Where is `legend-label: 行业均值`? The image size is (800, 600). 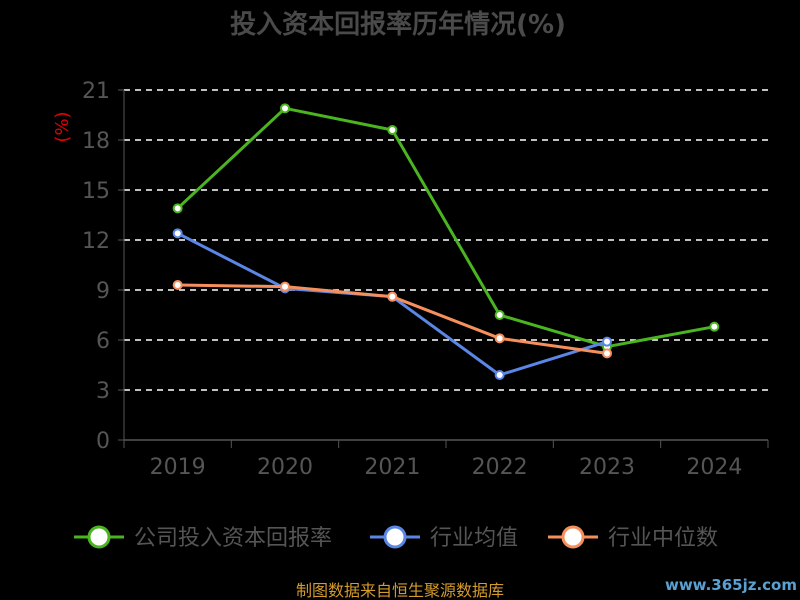 legend-label: 行业均值 is located at coordinates (474, 538).